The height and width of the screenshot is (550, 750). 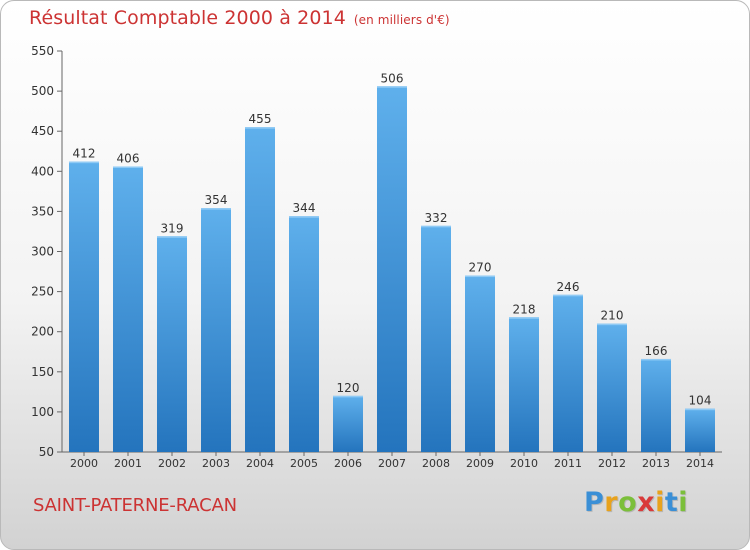 What do you see at coordinates (216, 200) in the screenshot?
I see `data-label: 354` at bounding box center [216, 200].